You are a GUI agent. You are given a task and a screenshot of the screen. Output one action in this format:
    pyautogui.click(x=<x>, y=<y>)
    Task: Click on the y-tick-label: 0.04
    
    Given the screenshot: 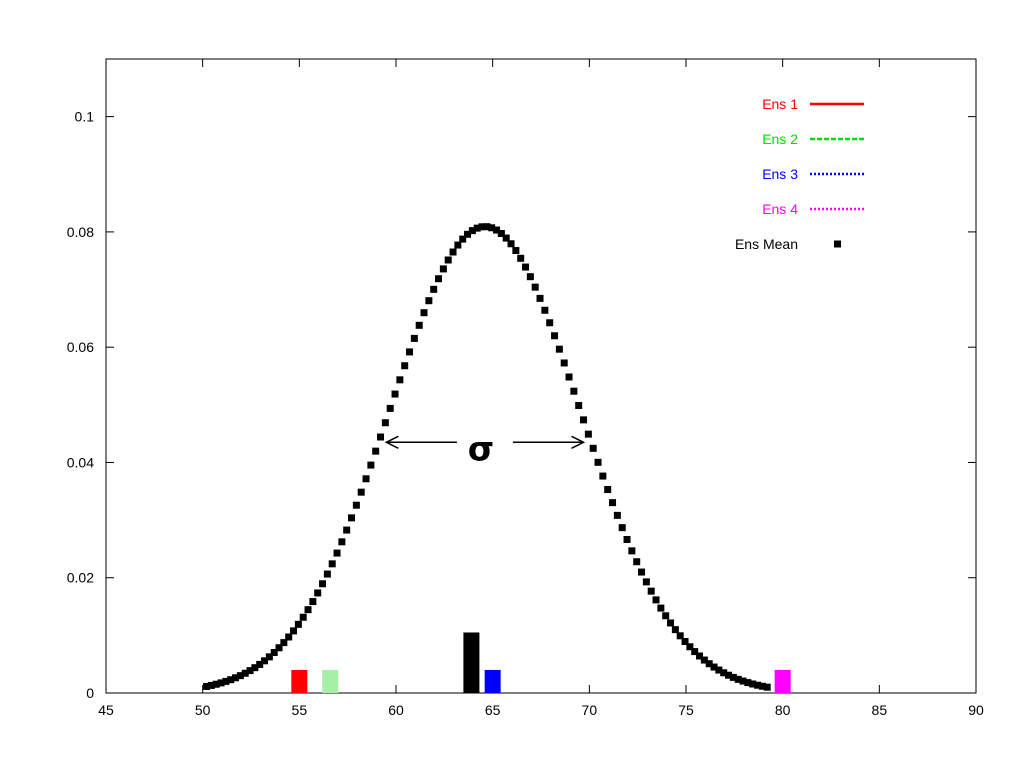 What is the action you would take?
    pyautogui.click(x=80, y=462)
    